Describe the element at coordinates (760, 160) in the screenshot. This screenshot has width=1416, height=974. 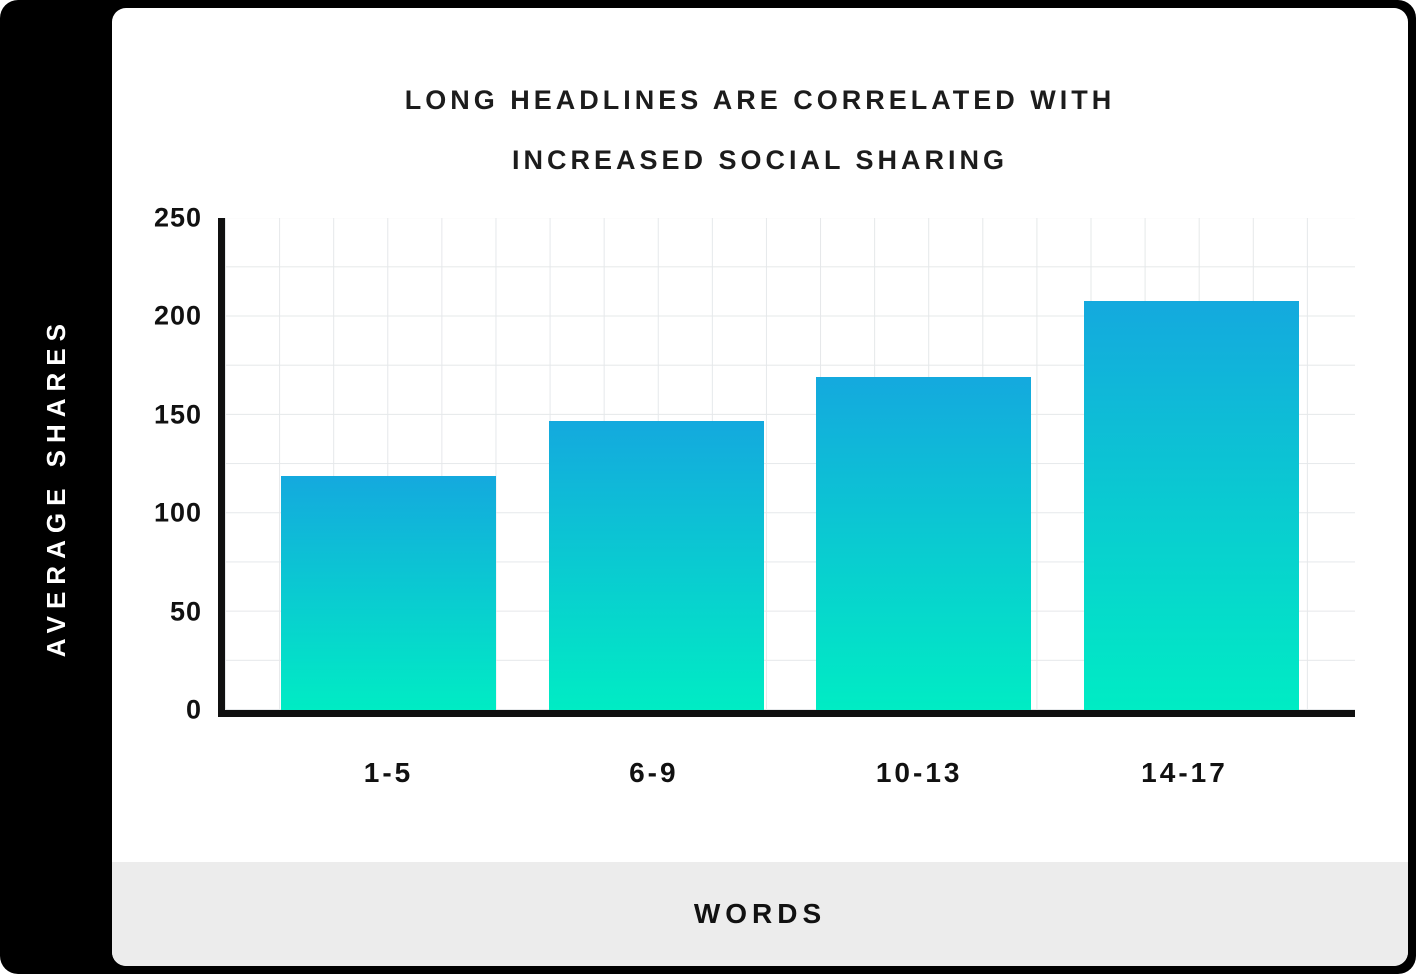
I see `chart-title-line-2: INCREASED SOCIAL SHARING` at that location.